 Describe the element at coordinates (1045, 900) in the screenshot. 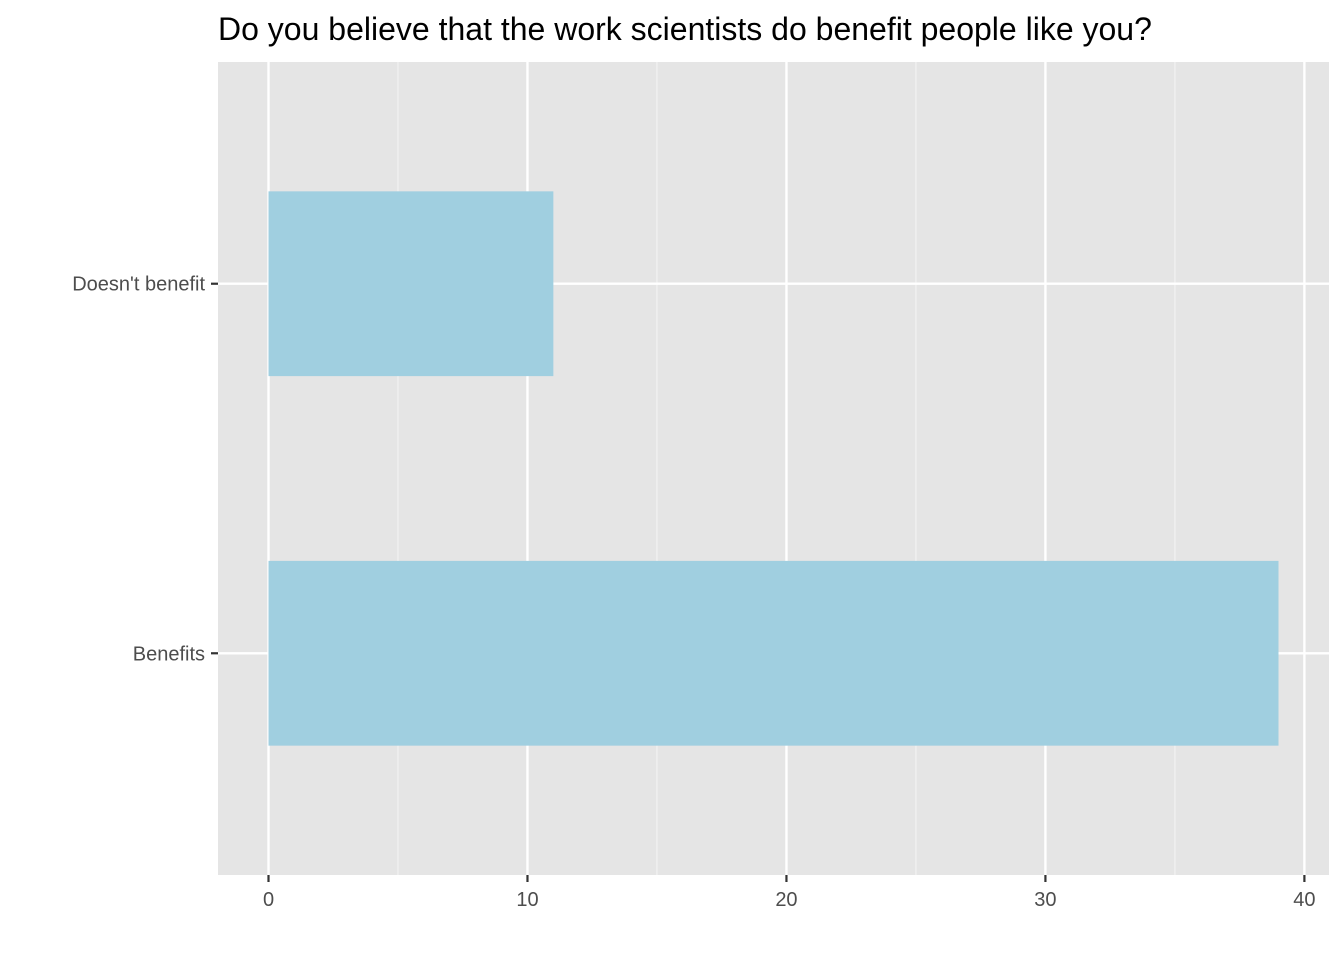

I see `x-tick-label: 30` at that location.